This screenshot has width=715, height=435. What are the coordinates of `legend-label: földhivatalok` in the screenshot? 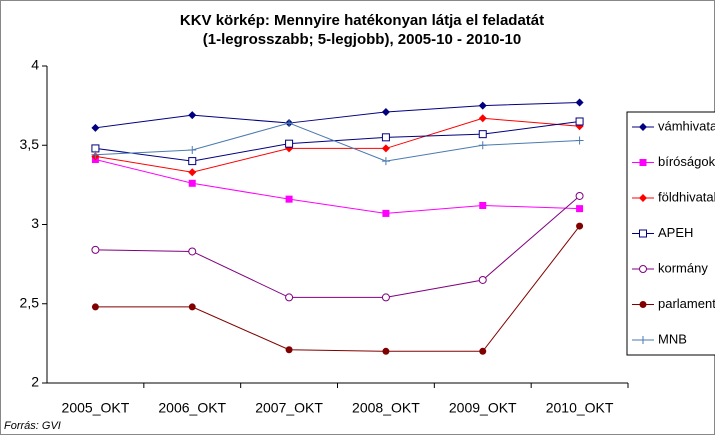 It's located at (686, 196).